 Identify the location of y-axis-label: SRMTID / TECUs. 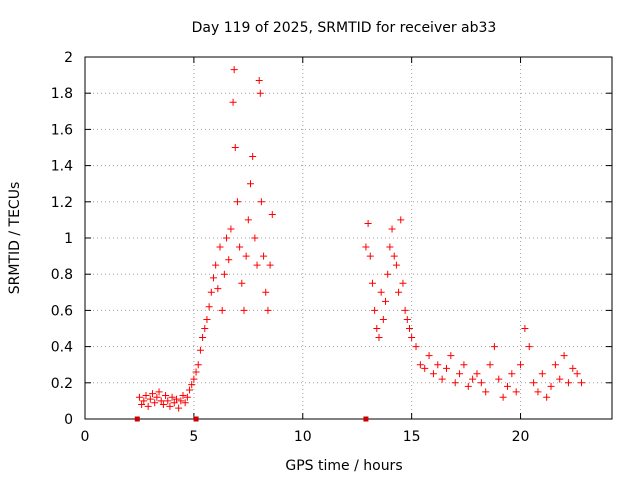
(15, 238).